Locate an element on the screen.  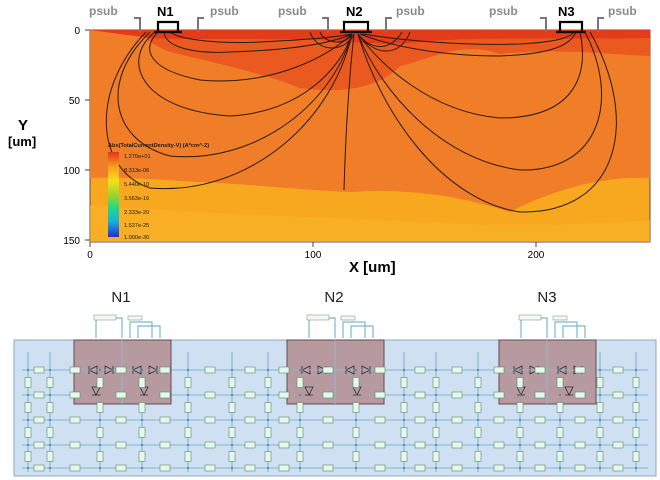
n1-node-leads is located at coordinates (127, 326).